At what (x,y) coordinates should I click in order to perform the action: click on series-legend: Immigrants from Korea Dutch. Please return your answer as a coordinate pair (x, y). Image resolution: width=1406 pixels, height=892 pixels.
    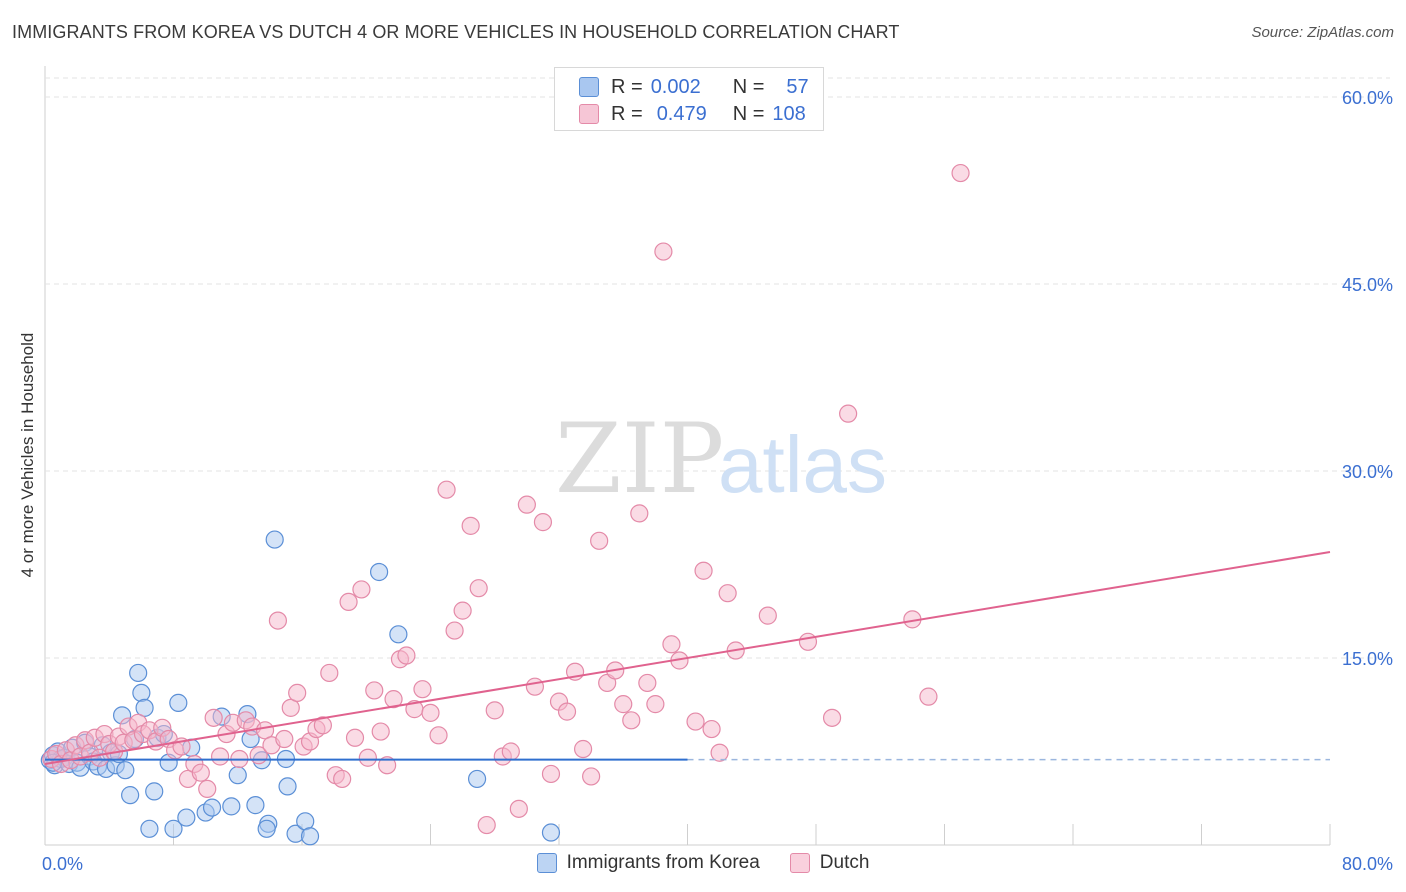
    Looking at the image, I should click on (703, 863).